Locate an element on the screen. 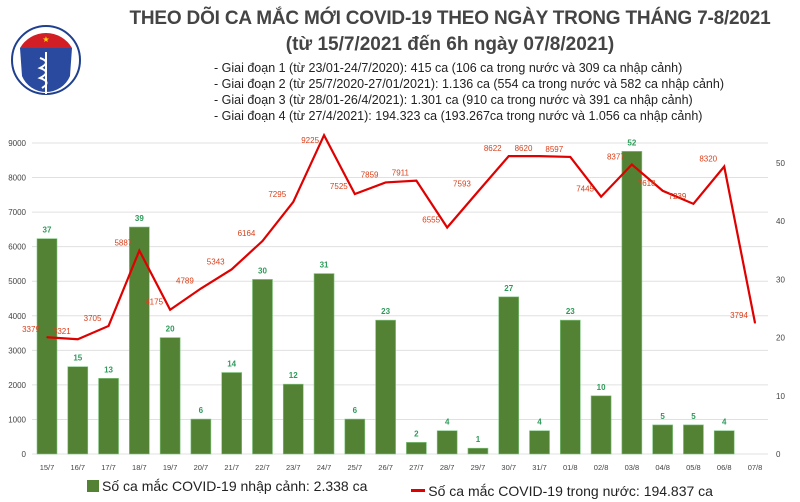  bar-label: 20 is located at coordinates (170, 329).